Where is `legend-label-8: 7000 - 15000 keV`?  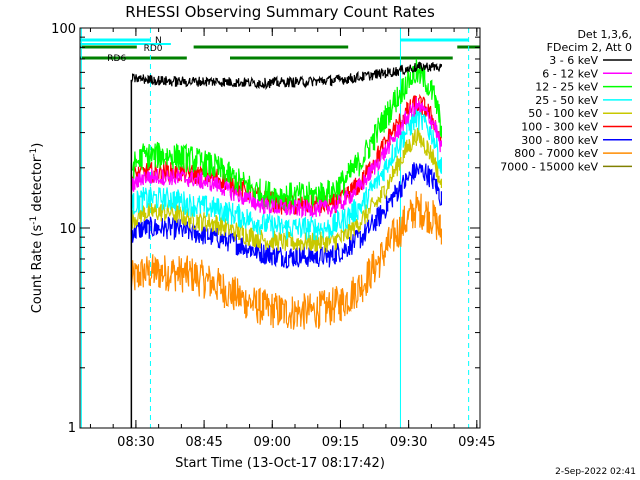 legend-label-8: 7000 - 15000 keV is located at coordinates (549, 166).